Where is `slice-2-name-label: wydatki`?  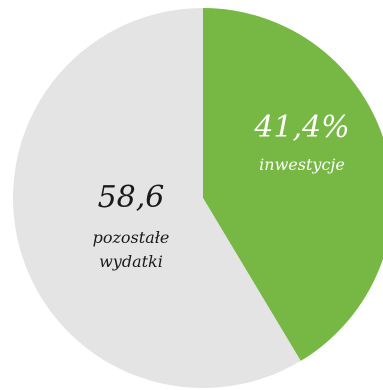 slice-2-name-label: wydatki is located at coordinates (131, 261).